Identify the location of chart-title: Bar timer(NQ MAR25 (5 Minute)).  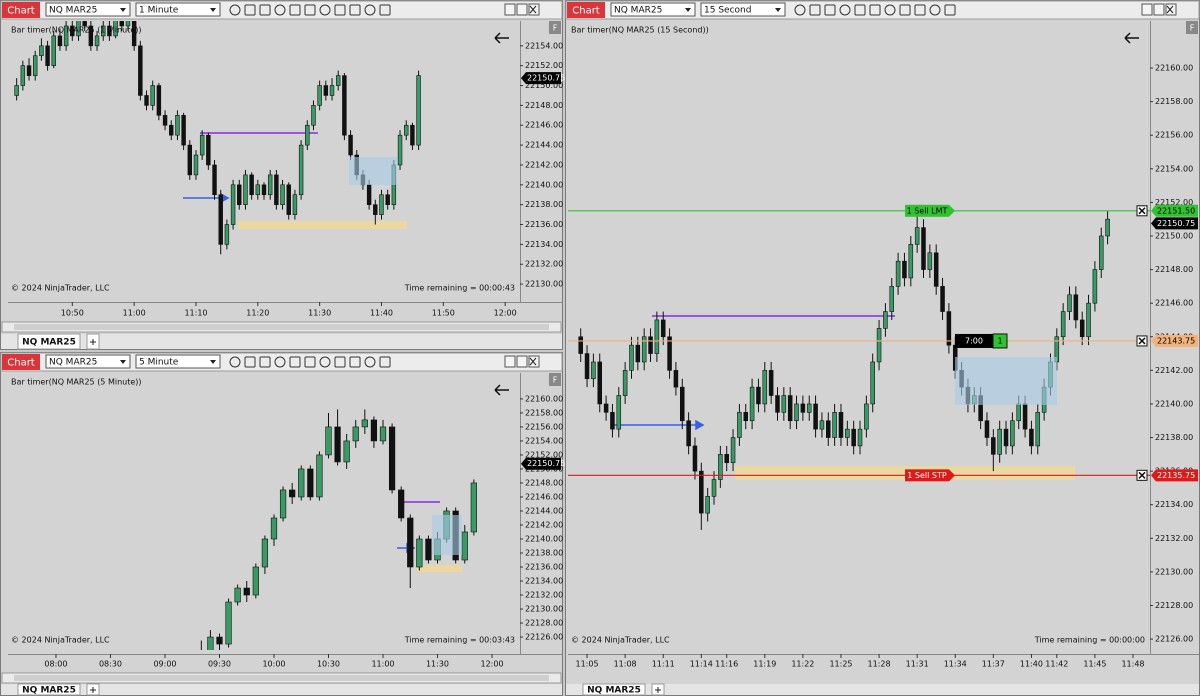
(76, 382).